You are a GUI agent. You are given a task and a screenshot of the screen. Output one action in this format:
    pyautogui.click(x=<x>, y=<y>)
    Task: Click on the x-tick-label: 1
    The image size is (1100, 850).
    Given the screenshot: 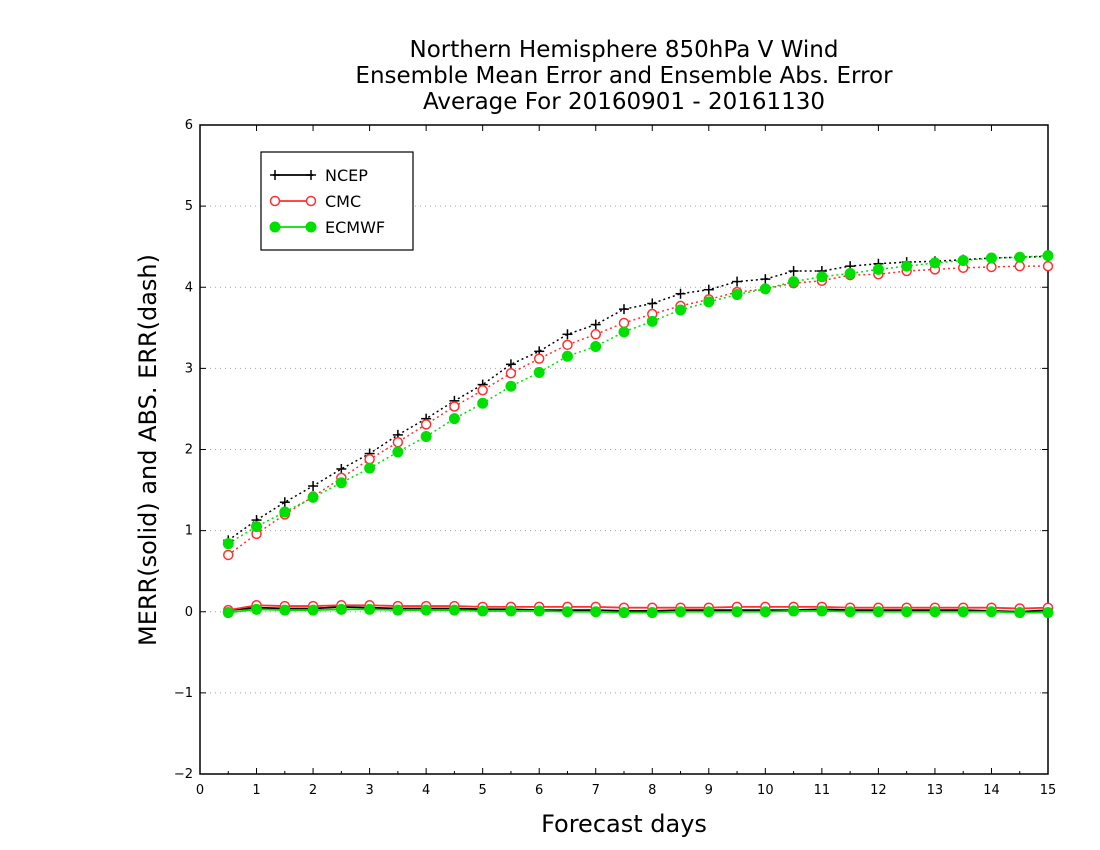 What is the action you would take?
    pyautogui.click(x=256, y=790)
    